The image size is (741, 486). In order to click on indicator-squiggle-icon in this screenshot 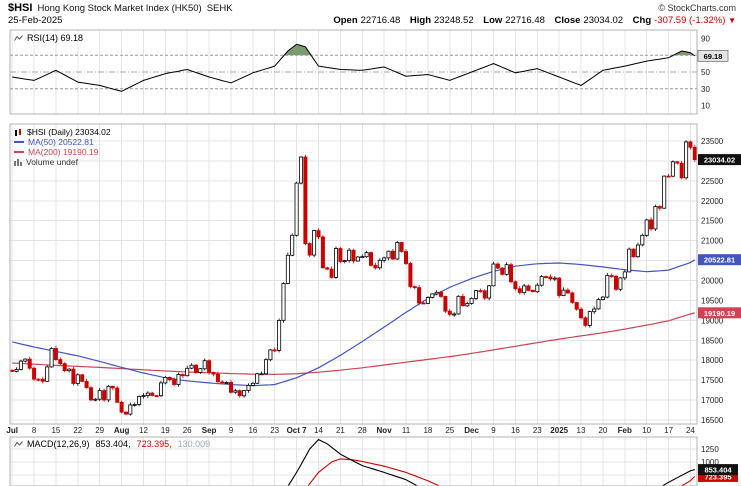, I will do `click(18, 444)`.